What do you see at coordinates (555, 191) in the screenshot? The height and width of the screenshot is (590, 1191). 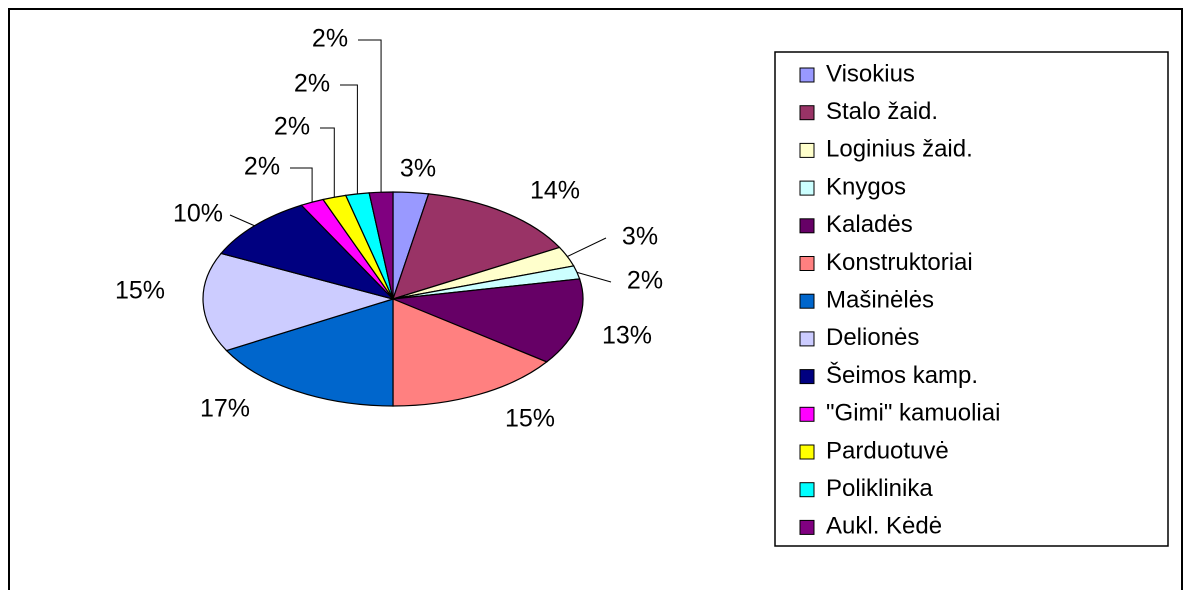 I see `data-label: 14%` at bounding box center [555, 191].